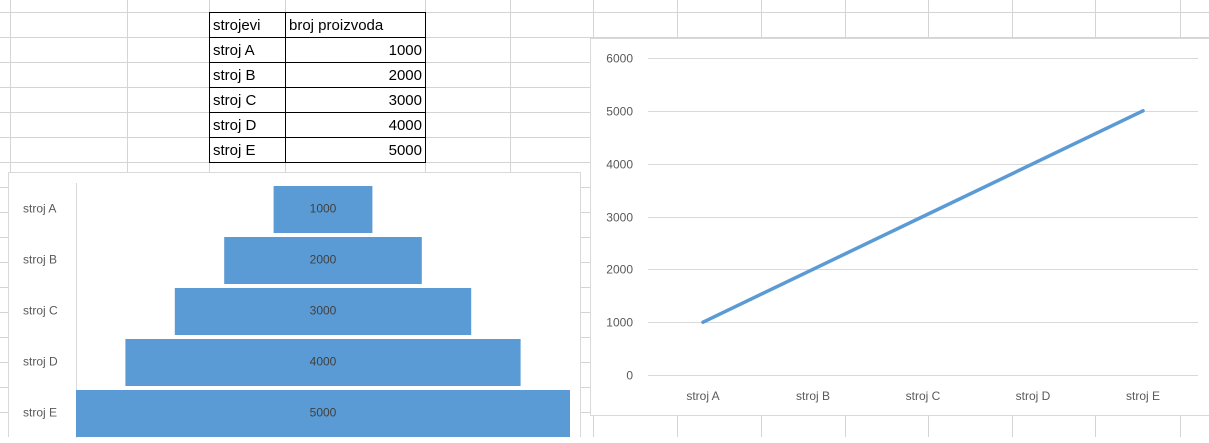  What do you see at coordinates (40, 413) in the screenshot?
I see `funnel-category-label: stroj E` at bounding box center [40, 413].